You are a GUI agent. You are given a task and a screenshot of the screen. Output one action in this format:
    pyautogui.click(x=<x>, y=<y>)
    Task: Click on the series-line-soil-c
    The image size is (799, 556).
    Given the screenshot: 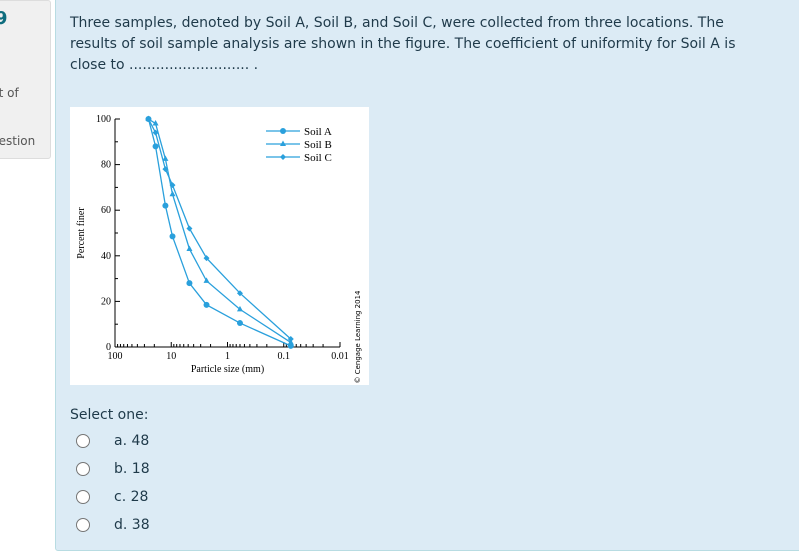 What is the action you would take?
    pyautogui.click(x=219, y=229)
    